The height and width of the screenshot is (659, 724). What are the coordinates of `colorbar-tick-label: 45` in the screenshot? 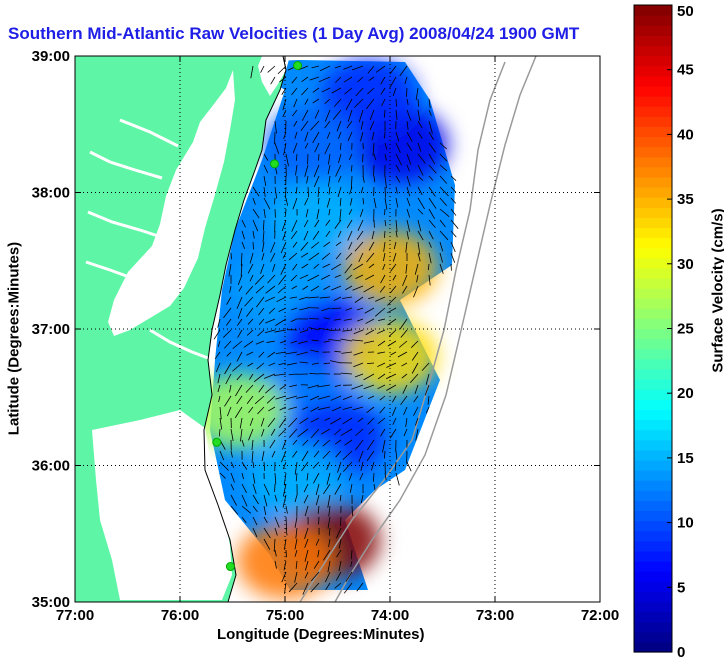 It's located at (685, 70).